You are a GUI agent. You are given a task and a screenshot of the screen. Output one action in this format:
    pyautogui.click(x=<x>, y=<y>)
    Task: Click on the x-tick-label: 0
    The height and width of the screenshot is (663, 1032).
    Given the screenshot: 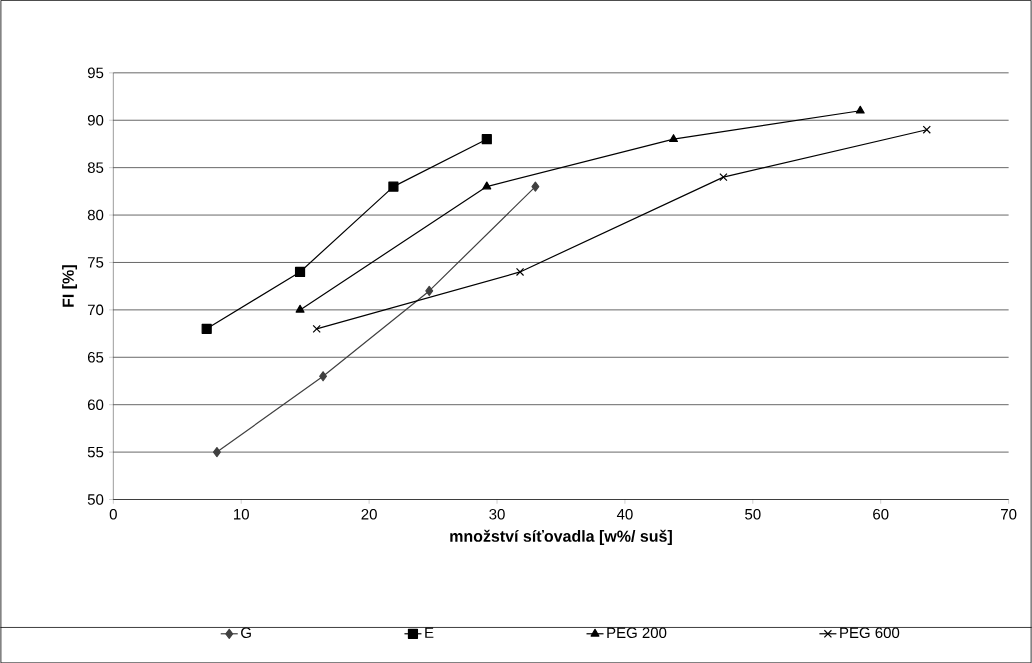 What is the action you would take?
    pyautogui.click(x=113, y=514)
    